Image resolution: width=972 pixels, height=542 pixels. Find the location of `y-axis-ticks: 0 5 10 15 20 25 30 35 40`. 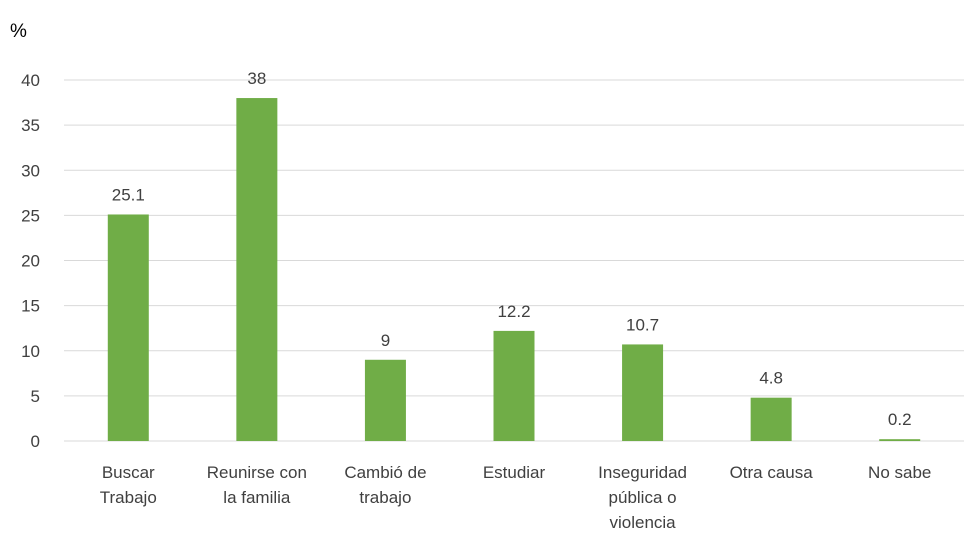

y-axis-ticks: 0 5 10 15 20 25 30 35 40 is located at coordinates (30, 261).